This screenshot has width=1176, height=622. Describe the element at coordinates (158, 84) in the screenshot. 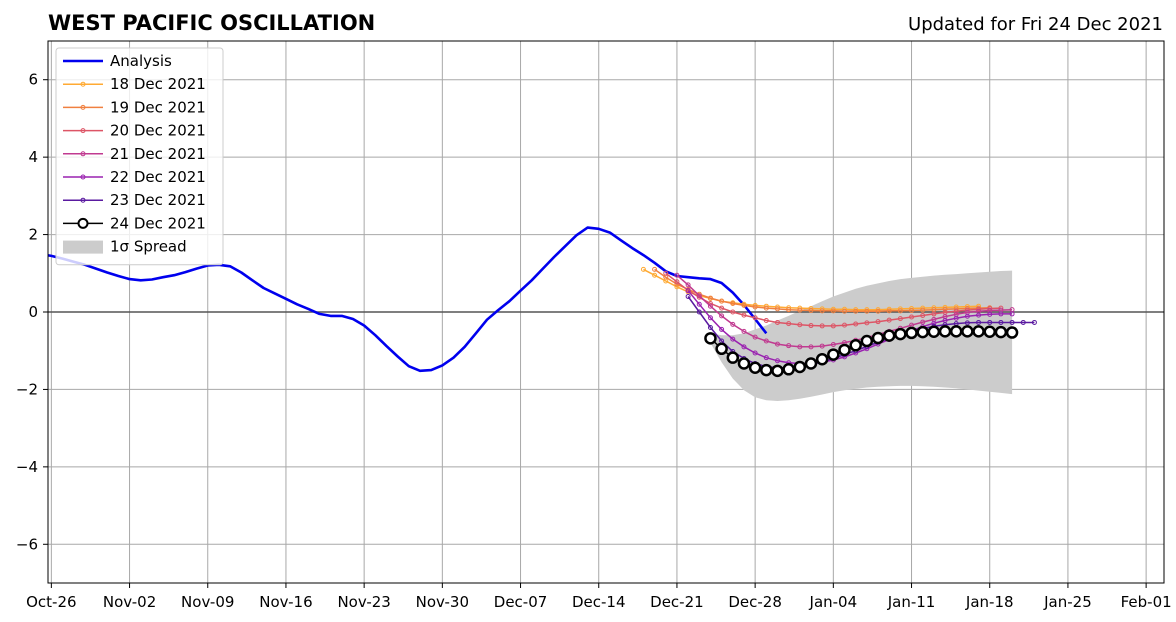

I see `legend-label: 18 Dec 2021` at that location.